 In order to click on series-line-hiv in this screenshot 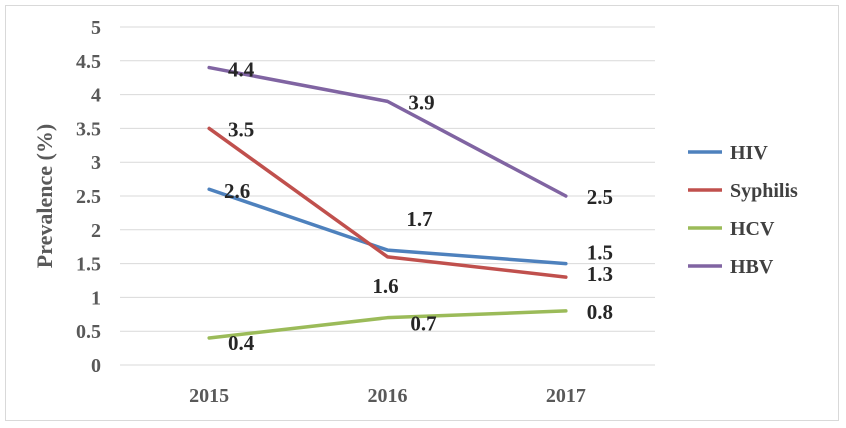, I will do `click(387, 226)`.